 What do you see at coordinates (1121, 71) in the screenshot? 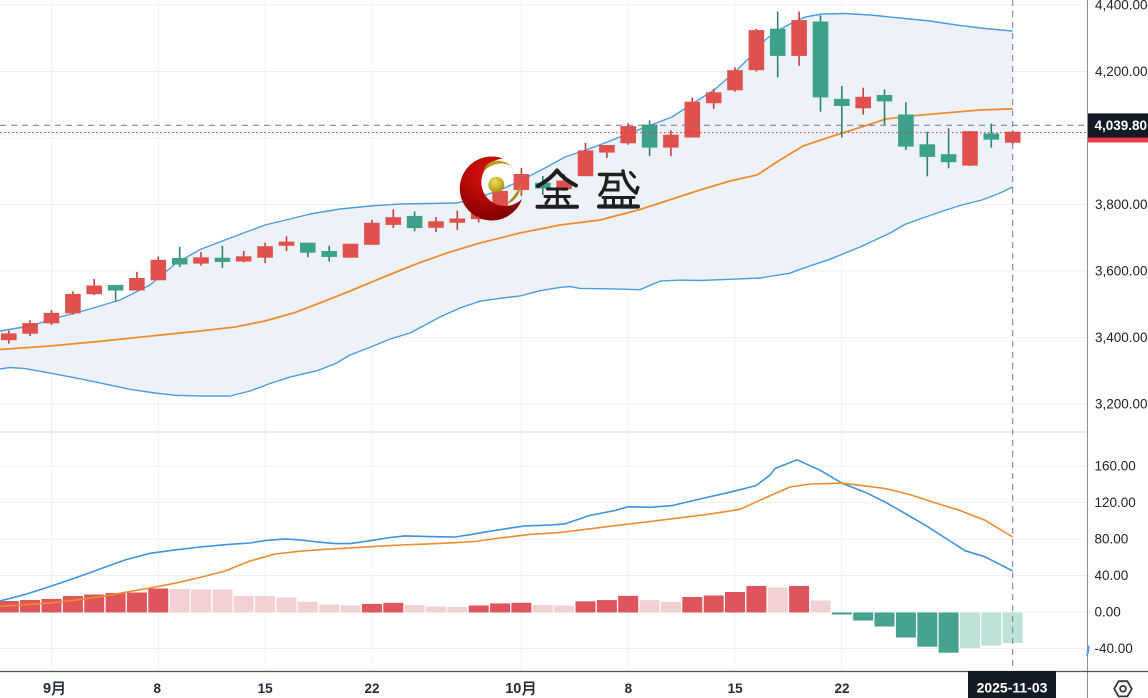
I see `svg-text: 4,200.00` at bounding box center [1121, 71].